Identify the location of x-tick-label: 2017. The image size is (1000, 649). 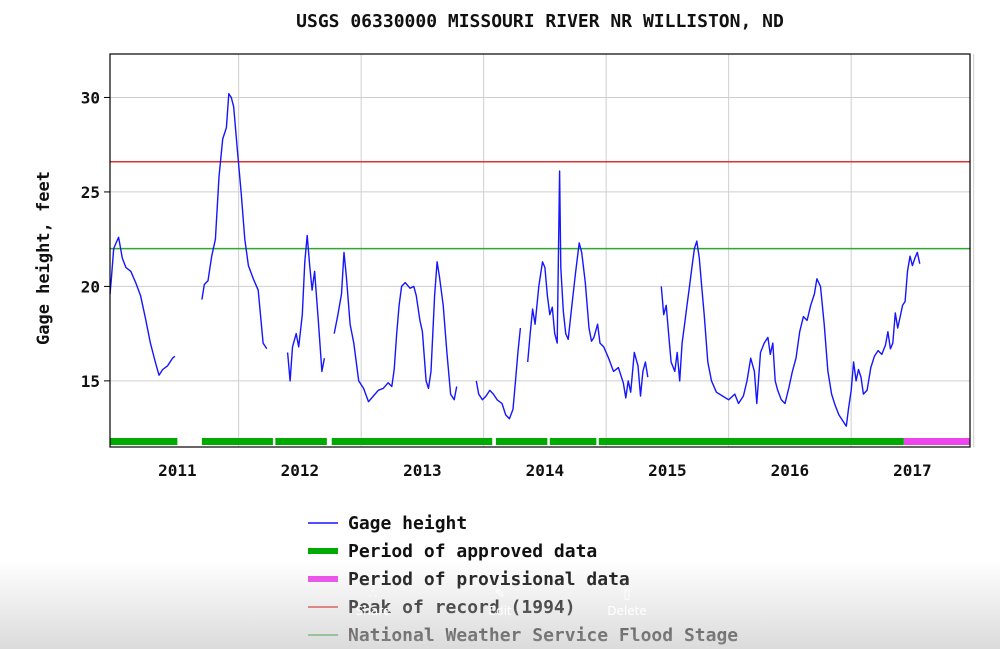
(912, 470).